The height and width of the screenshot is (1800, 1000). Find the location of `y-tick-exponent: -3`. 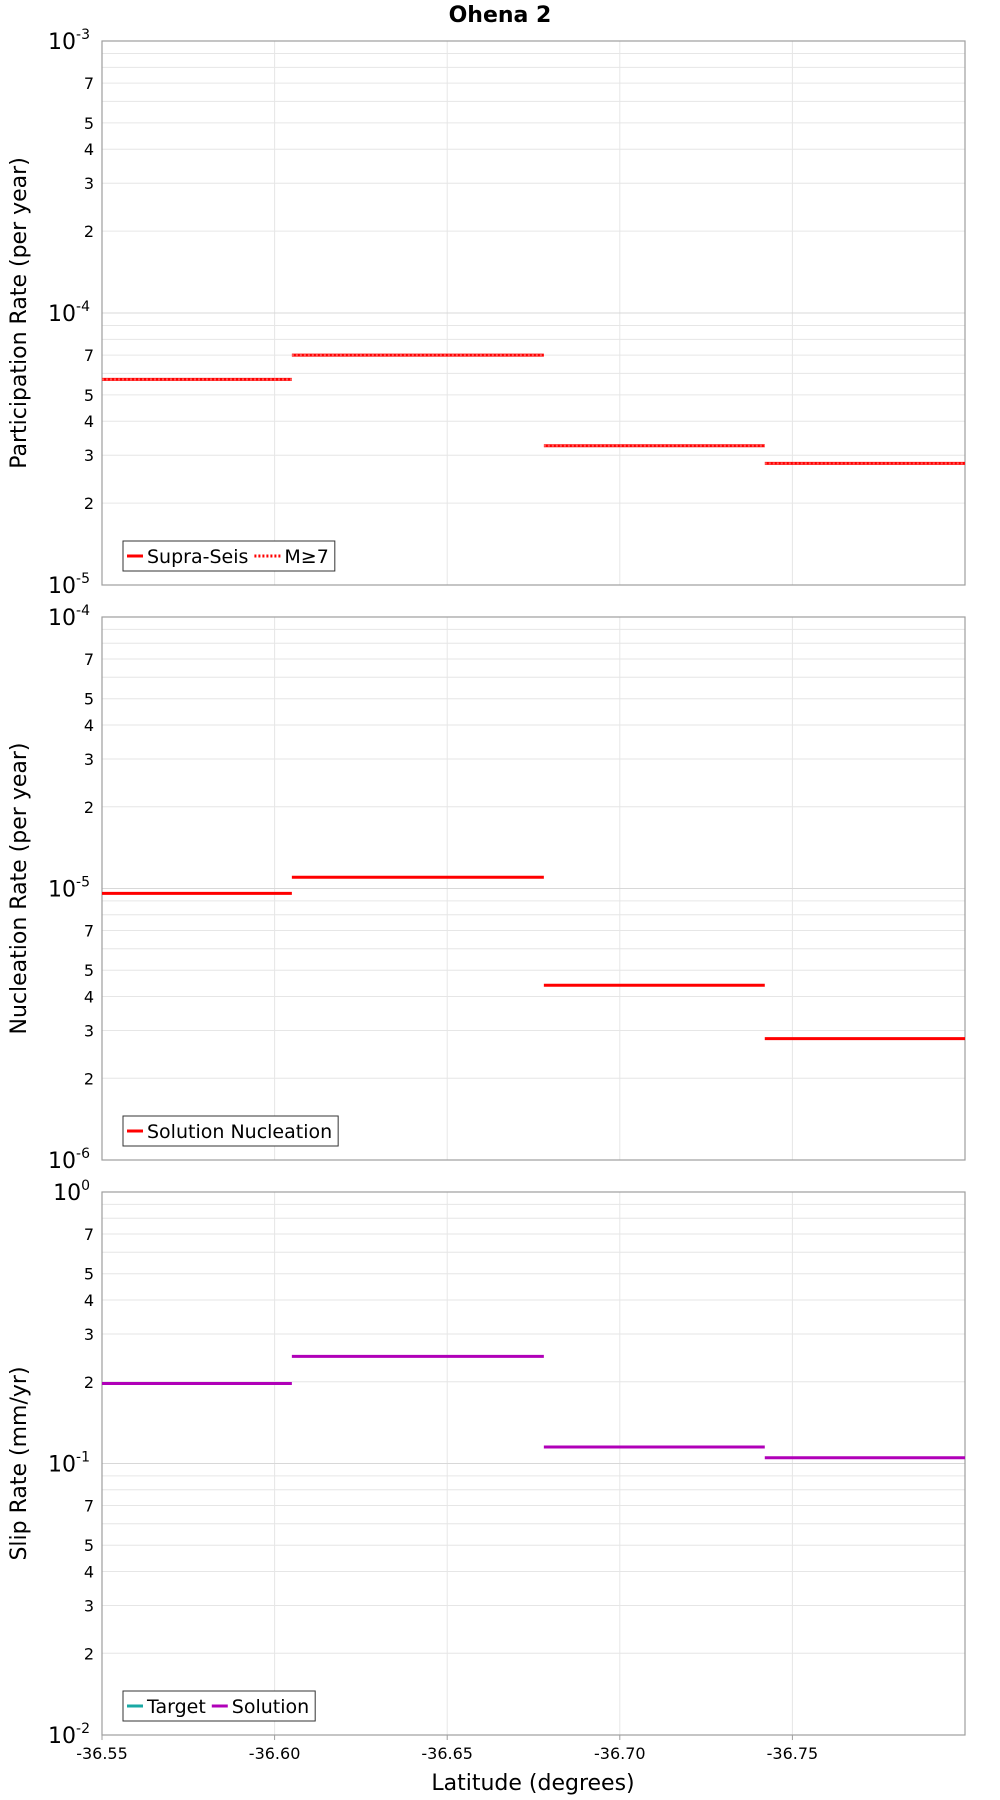

y-tick-exponent: -3 is located at coordinates (83, 35).